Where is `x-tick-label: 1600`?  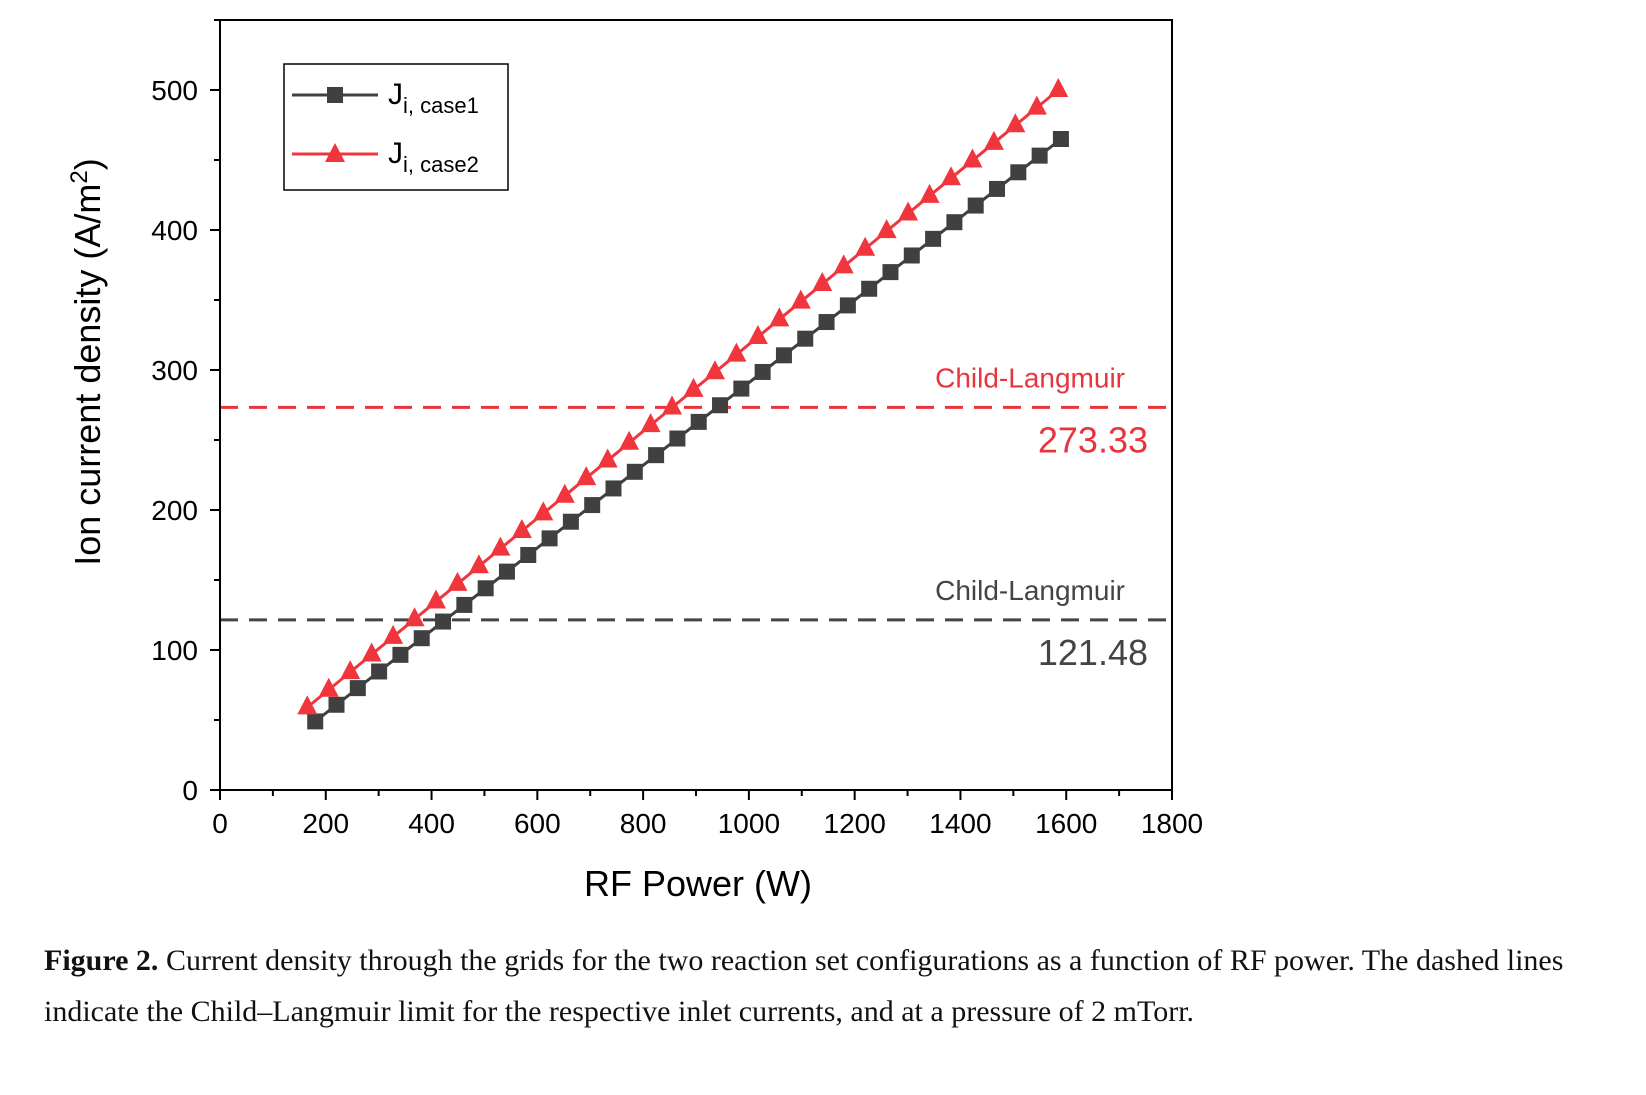 x-tick-label: 1600 is located at coordinates (1066, 823).